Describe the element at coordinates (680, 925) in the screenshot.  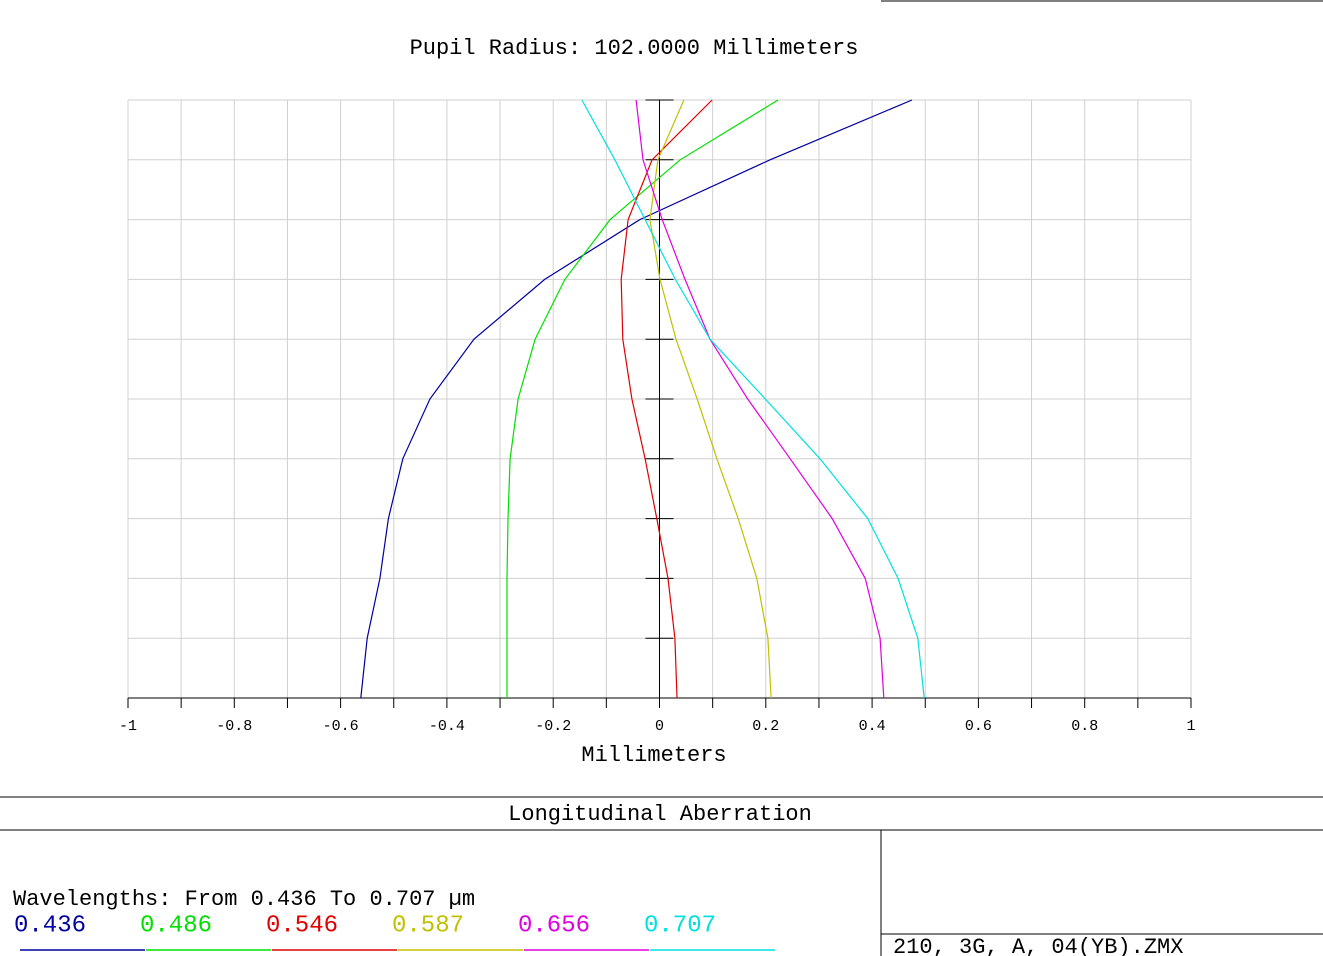
I see `legend-label: 0.707` at that location.